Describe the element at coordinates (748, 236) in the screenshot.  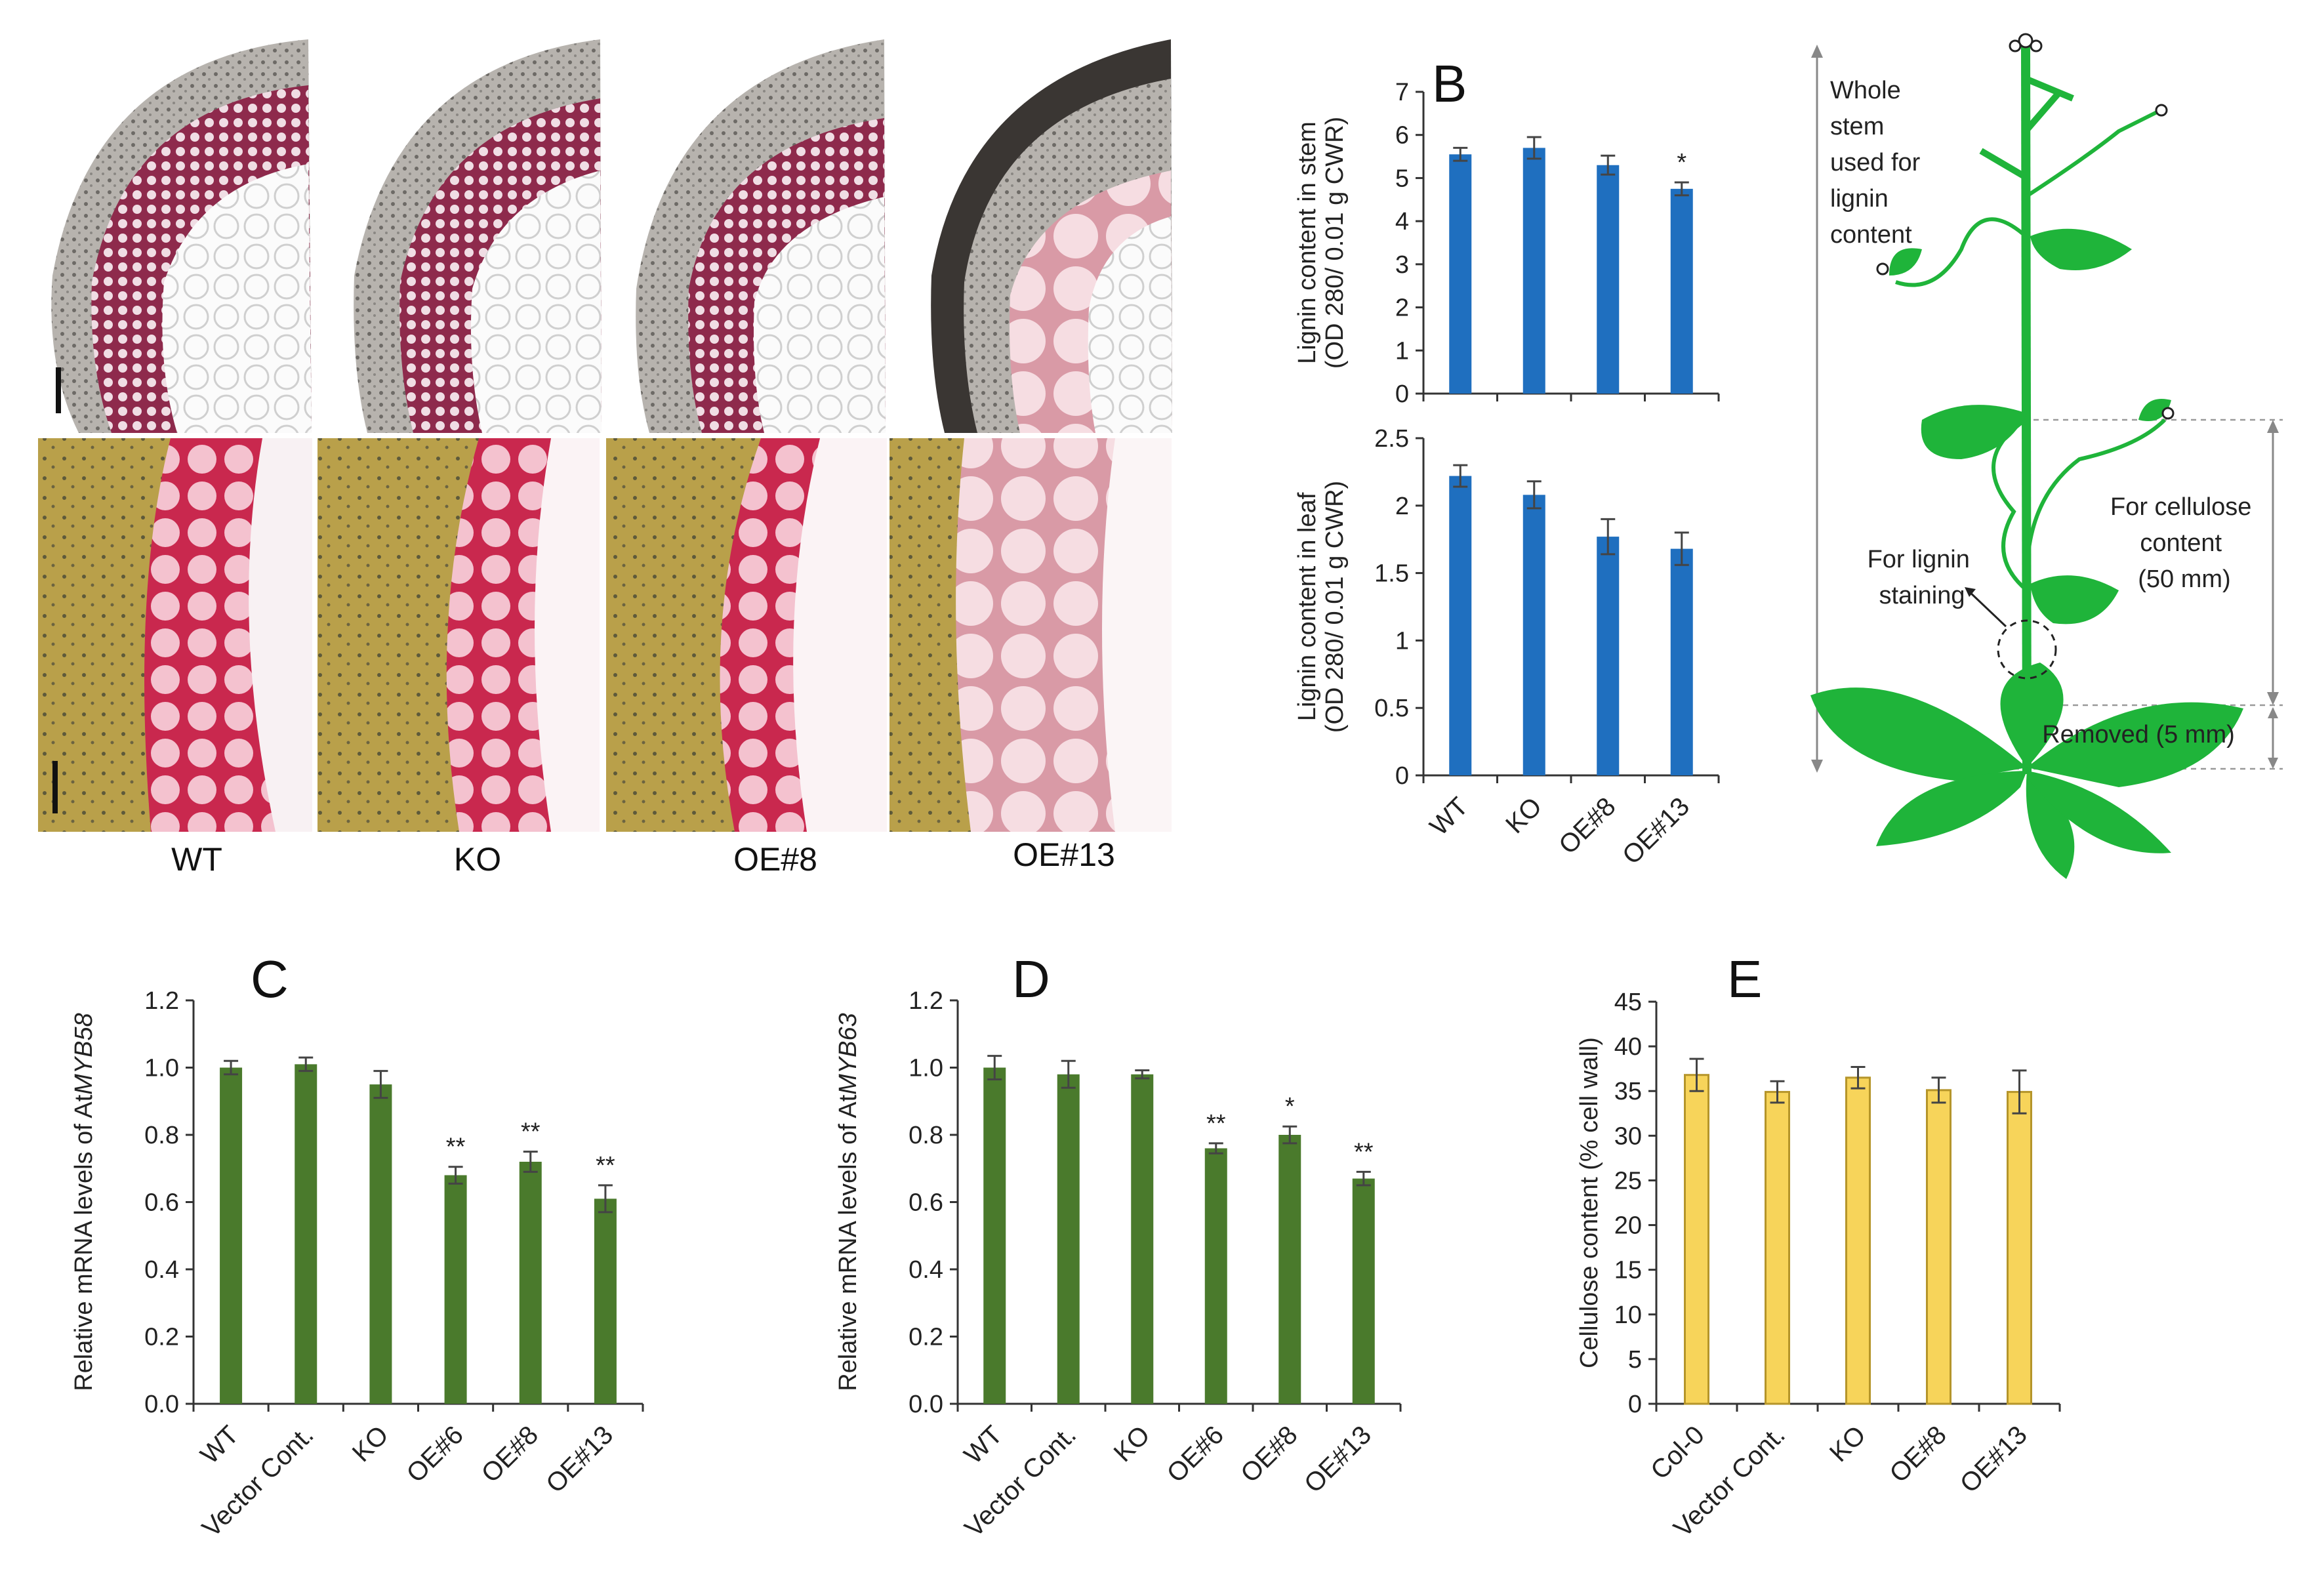
I see `stem-section-oe8` at that location.